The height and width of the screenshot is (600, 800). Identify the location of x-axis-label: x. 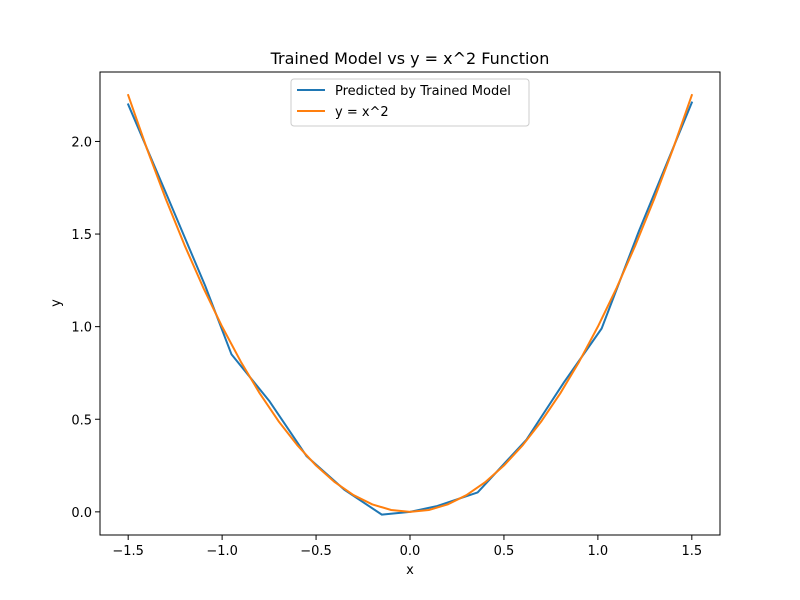
(410, 570).